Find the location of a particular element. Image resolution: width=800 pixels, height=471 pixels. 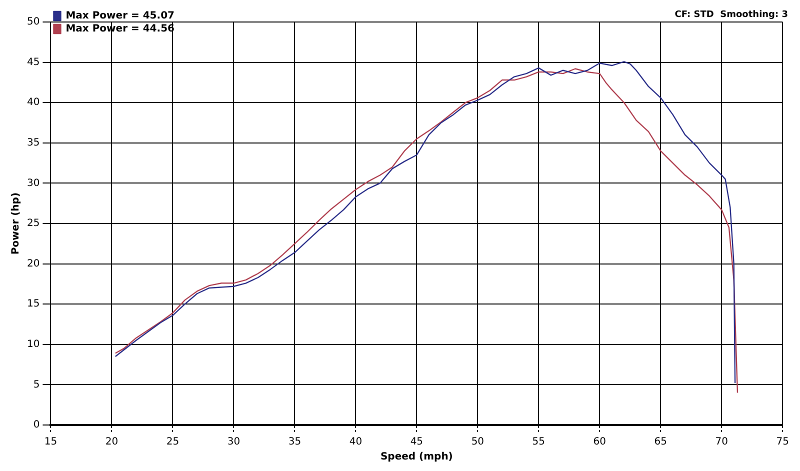

x-tick-label: 35 is located at coordinates (295, 442).